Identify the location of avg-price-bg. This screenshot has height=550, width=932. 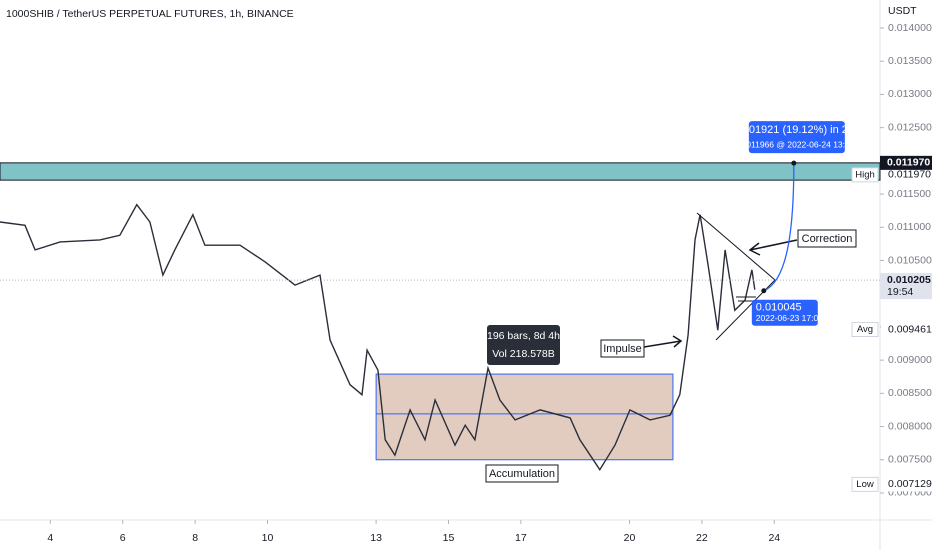
(906, 329).